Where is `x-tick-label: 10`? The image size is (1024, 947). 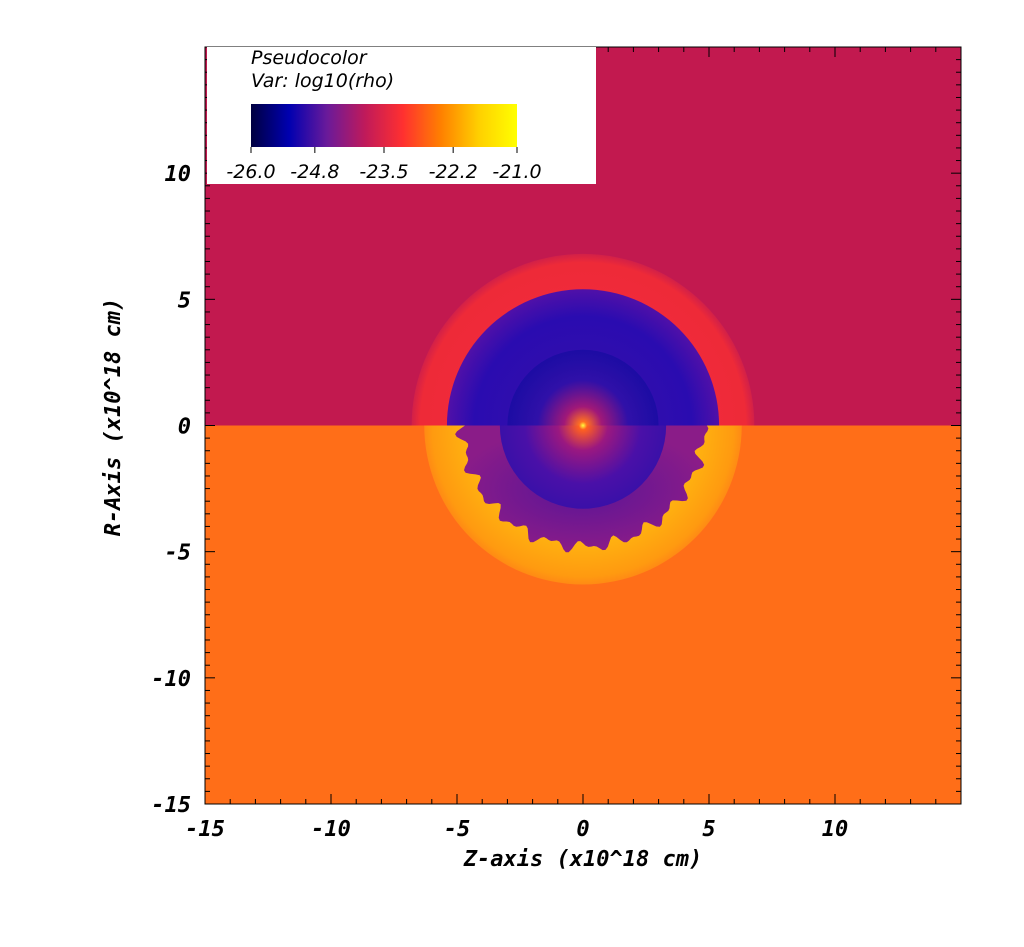
x-tick-label: 10 is located at coordinates (835, 829).